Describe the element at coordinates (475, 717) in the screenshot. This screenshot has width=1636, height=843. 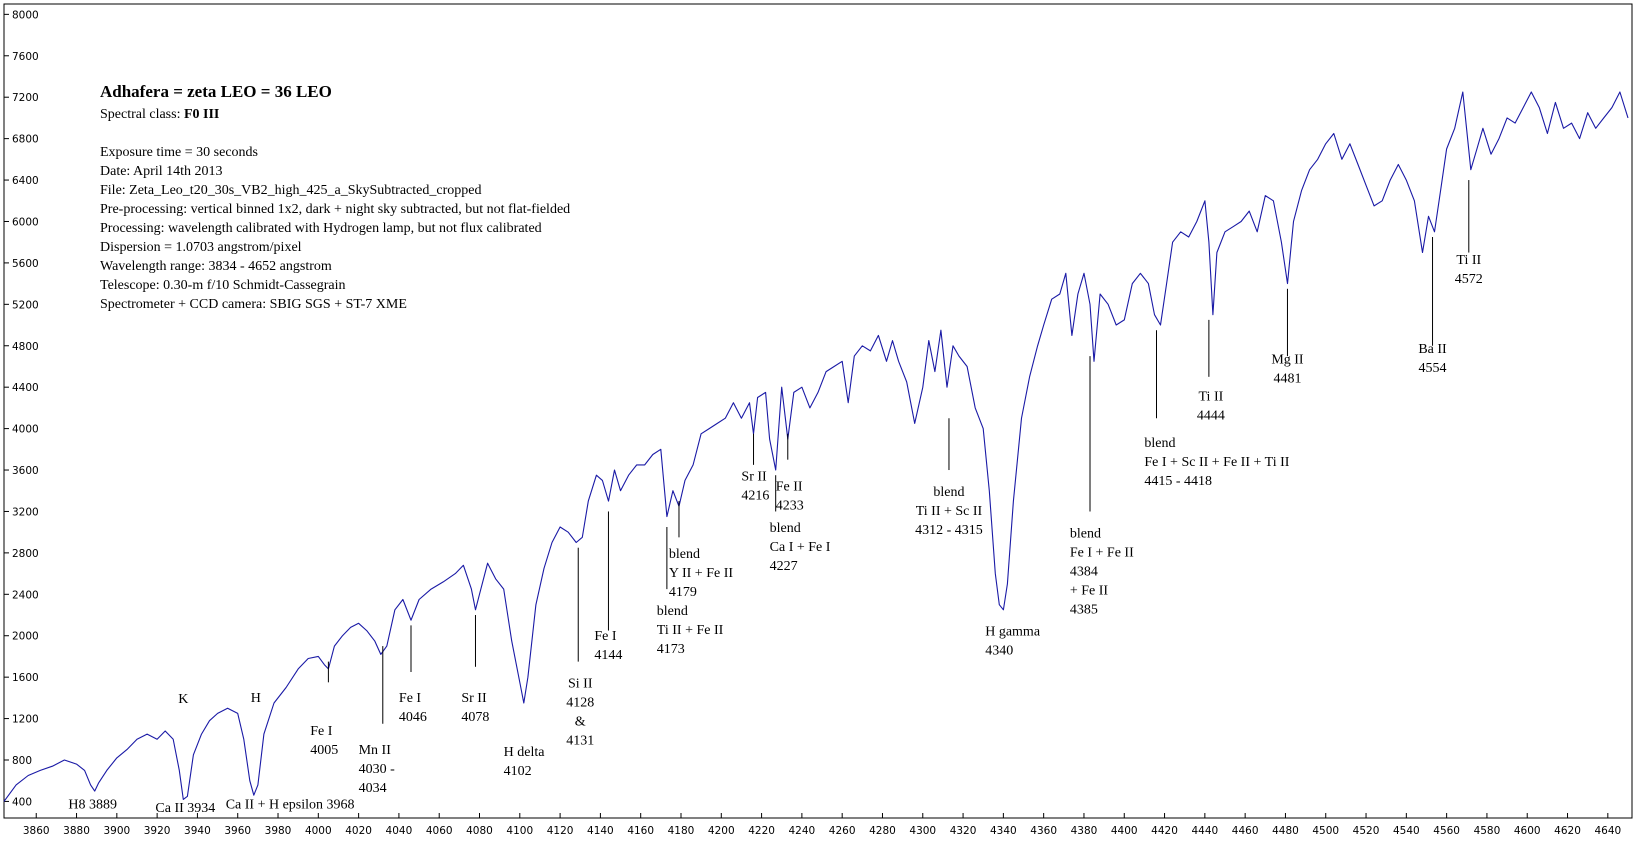
I see `annotation-label-line: 4078` at that location.